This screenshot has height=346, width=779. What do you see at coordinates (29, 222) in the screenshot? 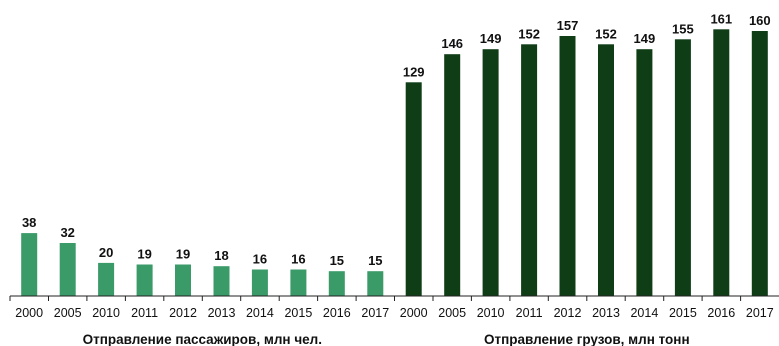
I see `value-label-passengers-2000: 38` at bounding box center [29, 222].